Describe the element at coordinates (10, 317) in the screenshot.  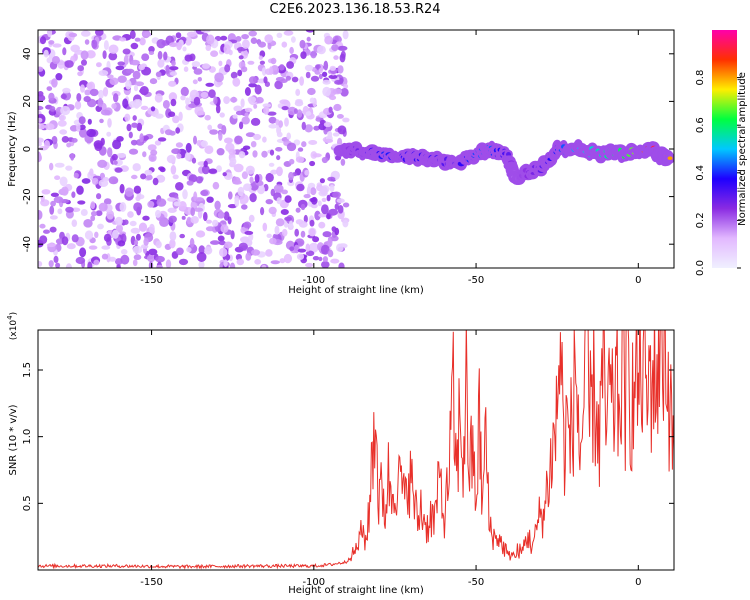
I see `snr-multiplier-exp: 4` at that location.